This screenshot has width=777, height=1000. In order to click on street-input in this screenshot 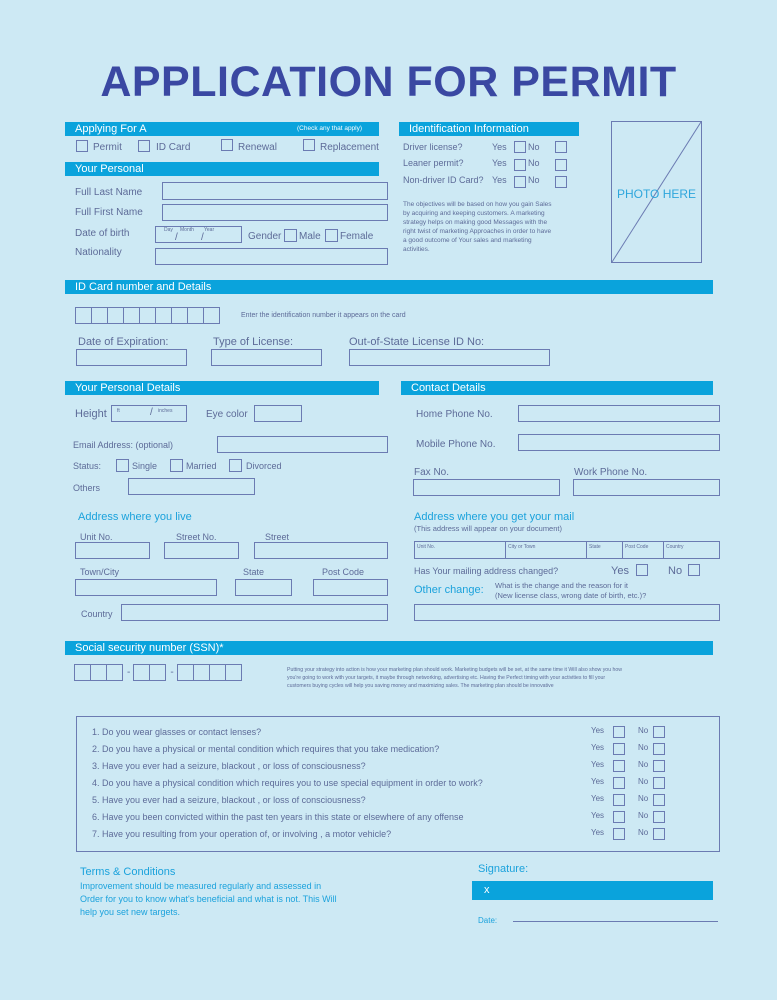, I will do `click(321, 550)`.